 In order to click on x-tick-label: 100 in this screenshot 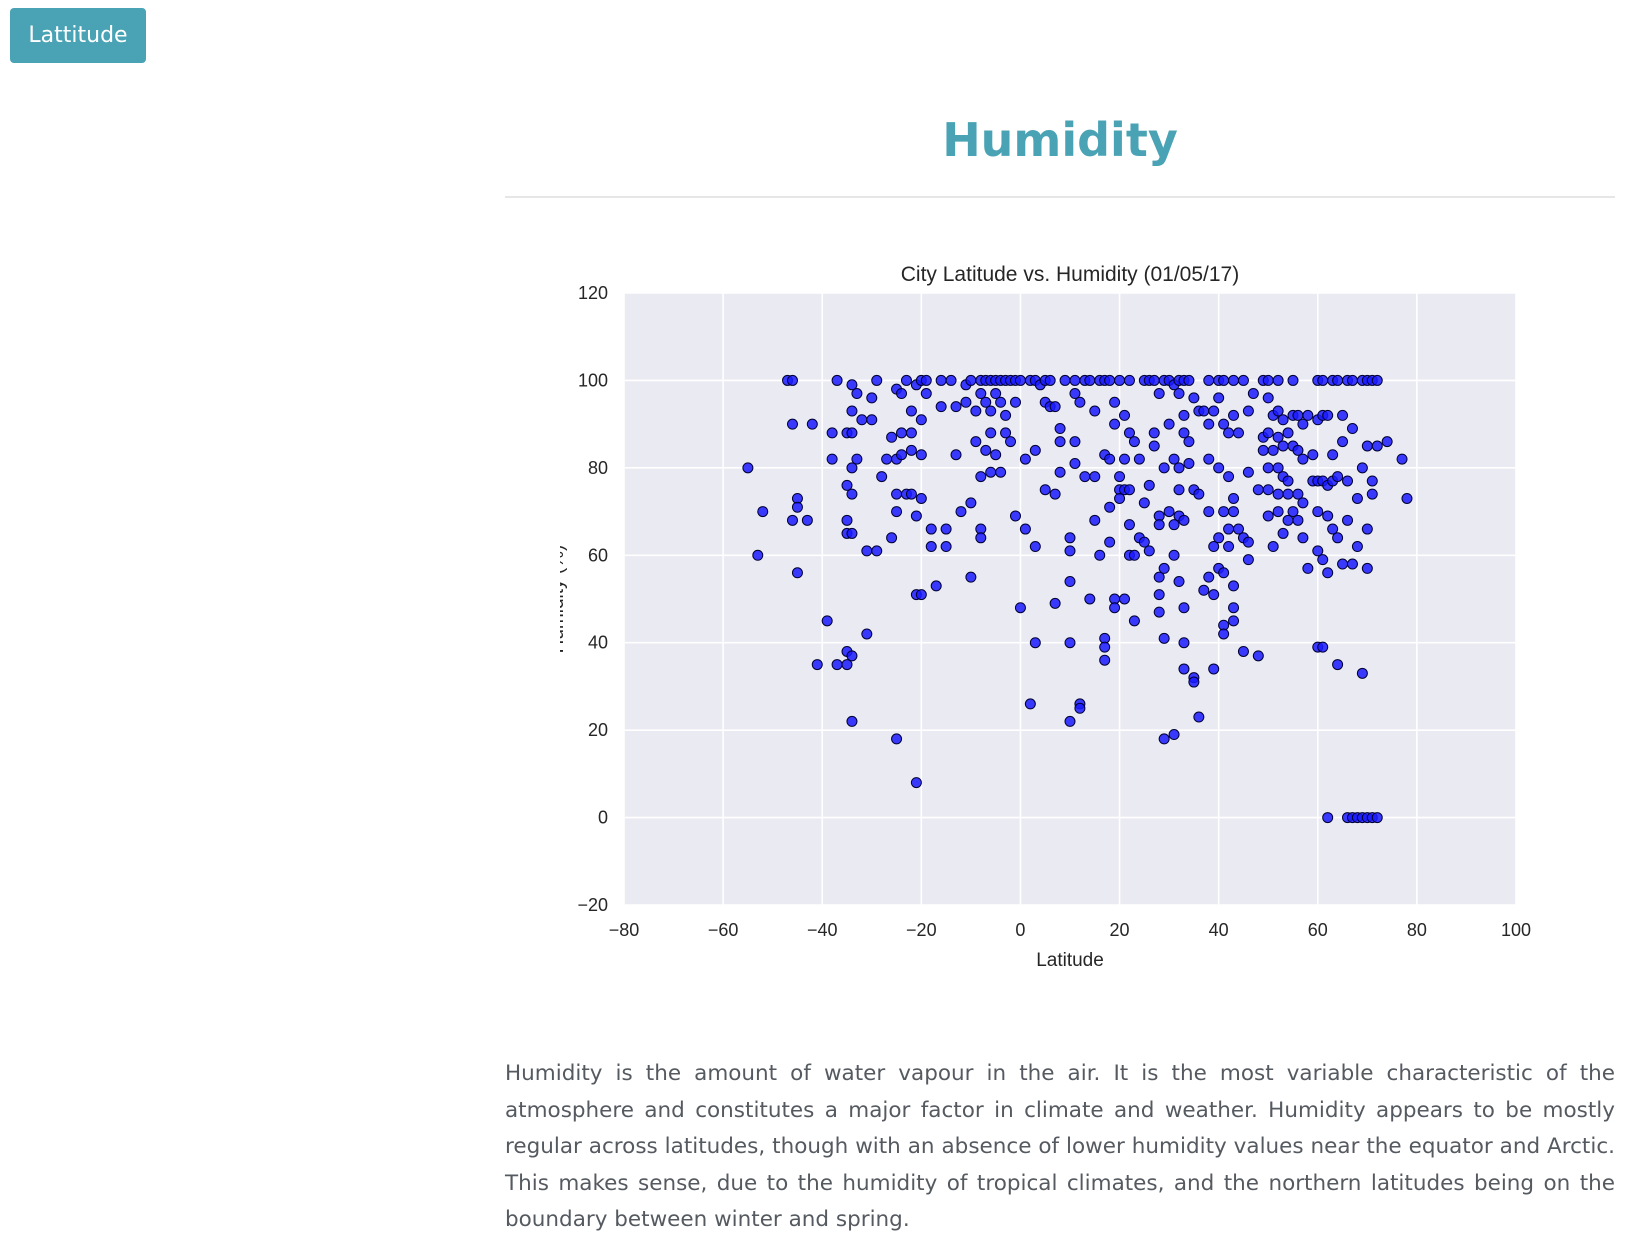, I will do `click(1516, 930)`.